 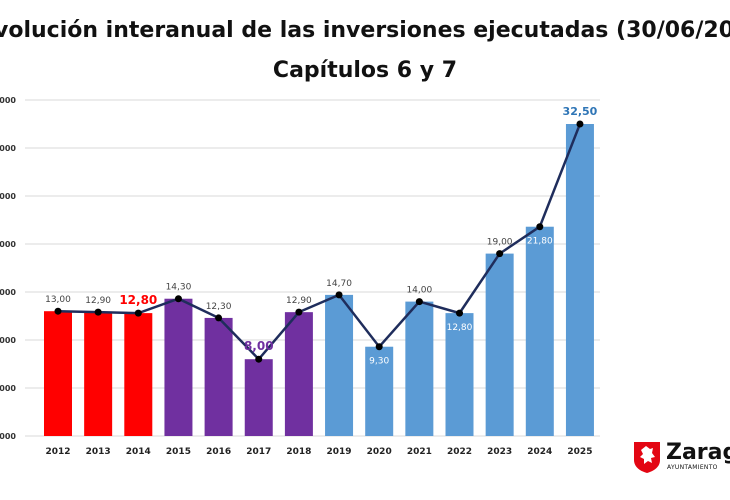 What do you see at coordinates (419, 291) in the screenshot?
I see `data-label: 14,00` at bounding box center [419, 291].